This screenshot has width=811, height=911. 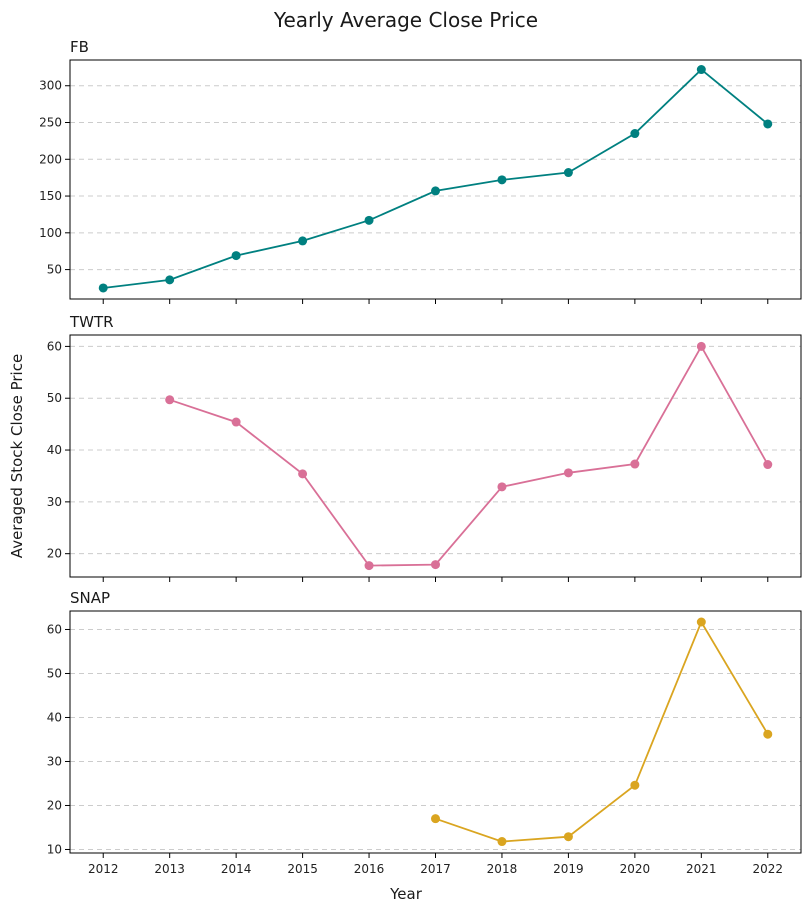 I want to click on x-axis-label: Year, so click(x=406, y=894).